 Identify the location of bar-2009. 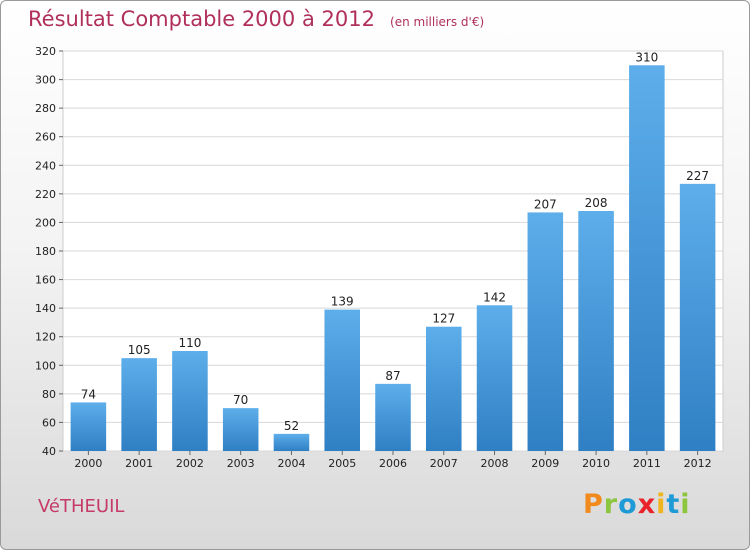
(545, 331).